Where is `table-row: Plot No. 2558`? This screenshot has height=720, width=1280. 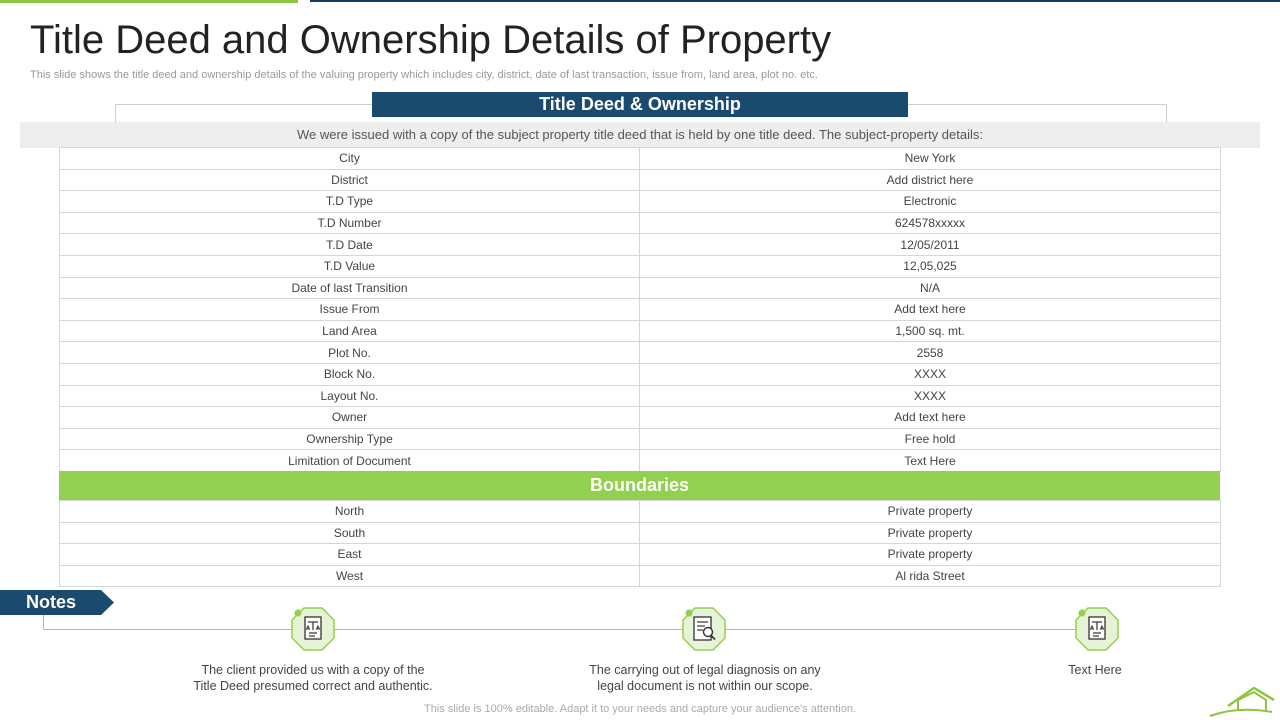 table-row: Plot No. 2558 is located at coordinates (640, 352).